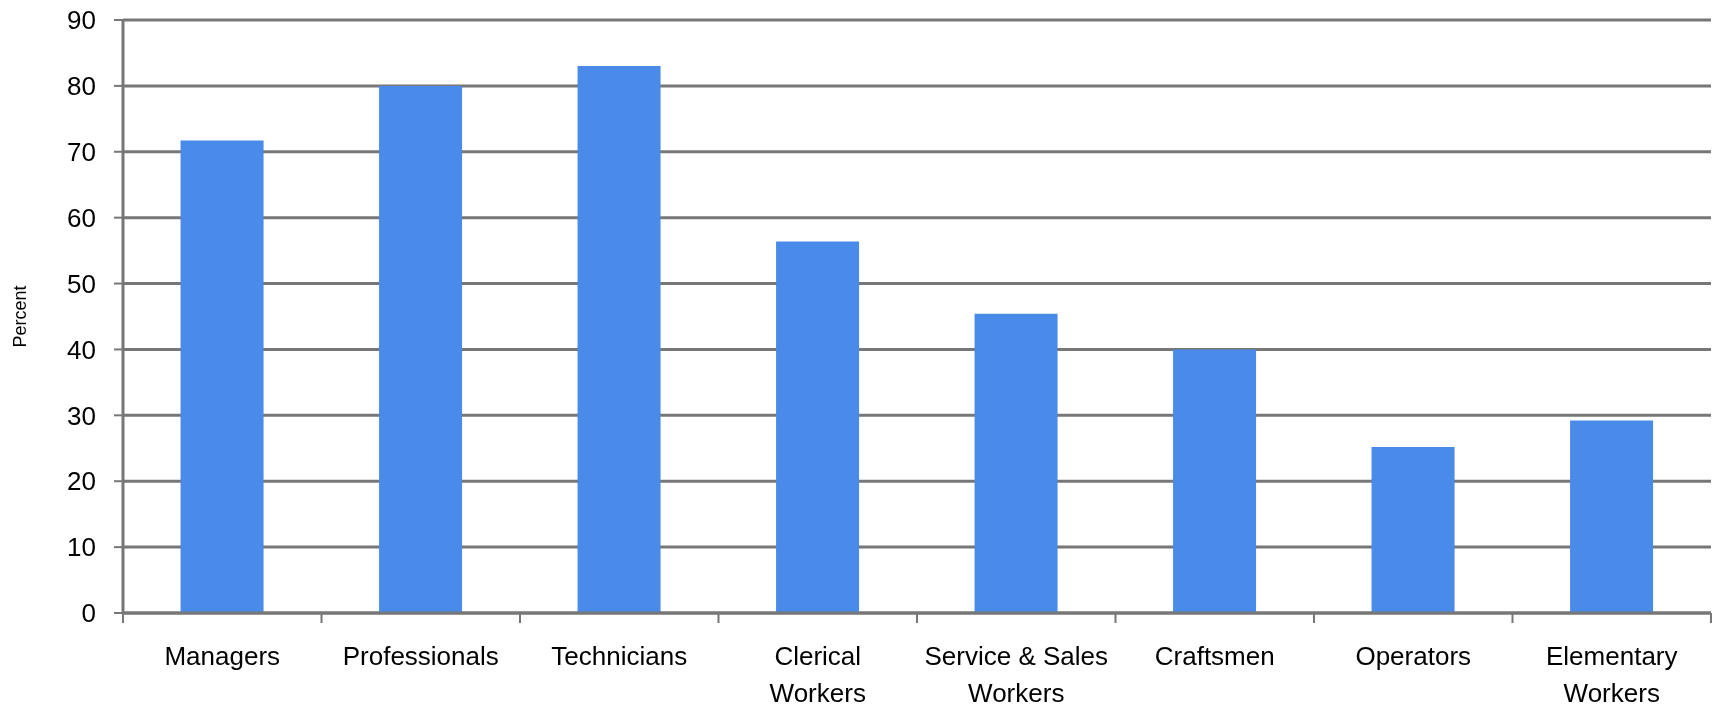 This screenshot has height=708, width=1721. What do you see at coordinates (817, 674) in the screenshot?
I see `x-tick-label: Clerical Workers` at bounding box center [817, 674].